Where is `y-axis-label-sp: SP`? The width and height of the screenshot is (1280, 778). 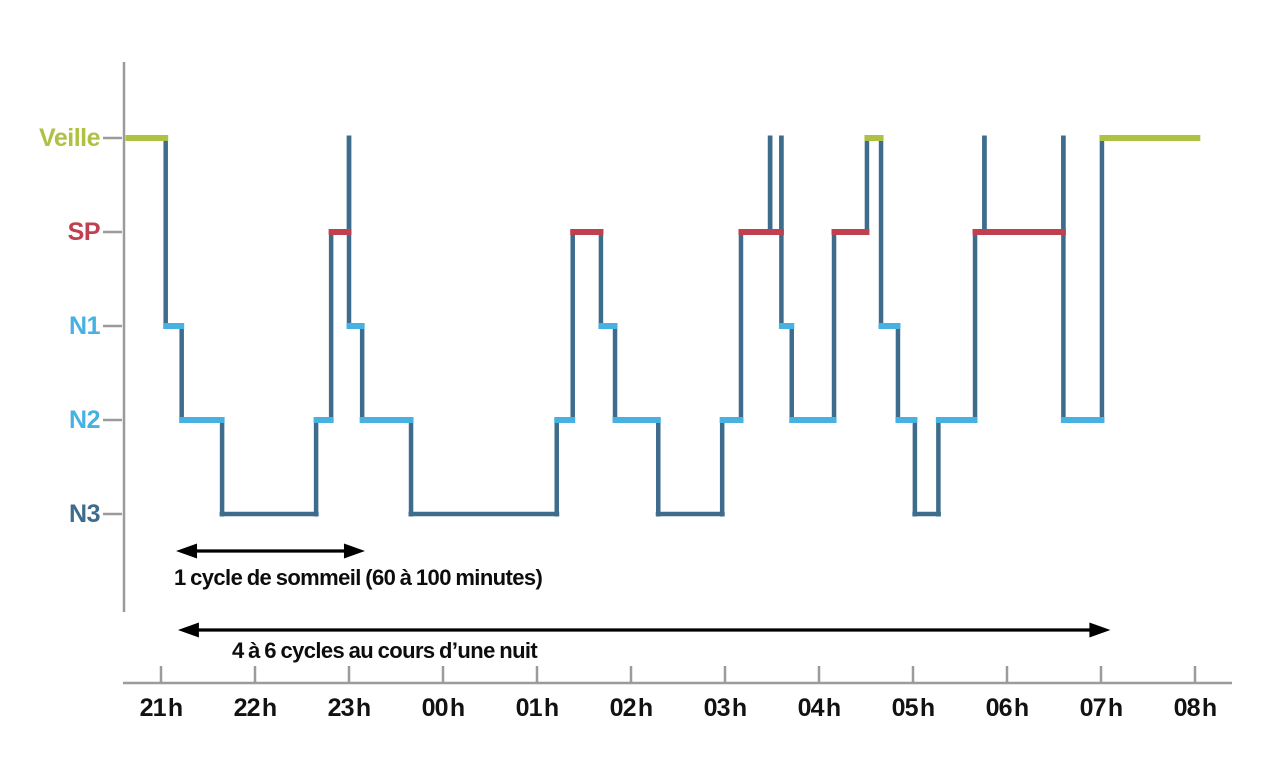 y-axis-label-sp: SP is located at coordinates (84, 232).